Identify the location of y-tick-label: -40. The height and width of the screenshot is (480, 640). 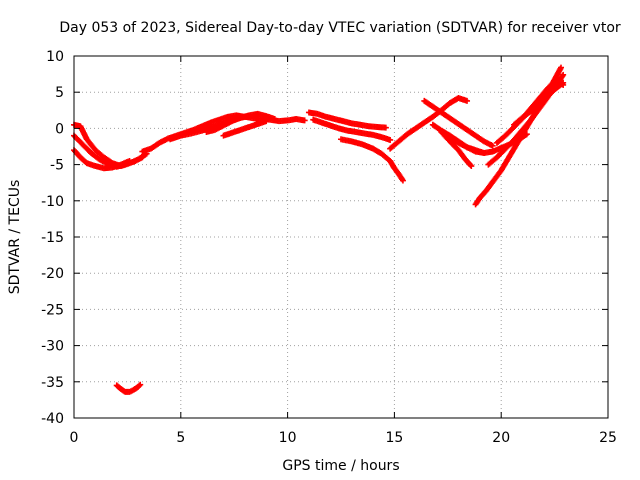
(52, 419).